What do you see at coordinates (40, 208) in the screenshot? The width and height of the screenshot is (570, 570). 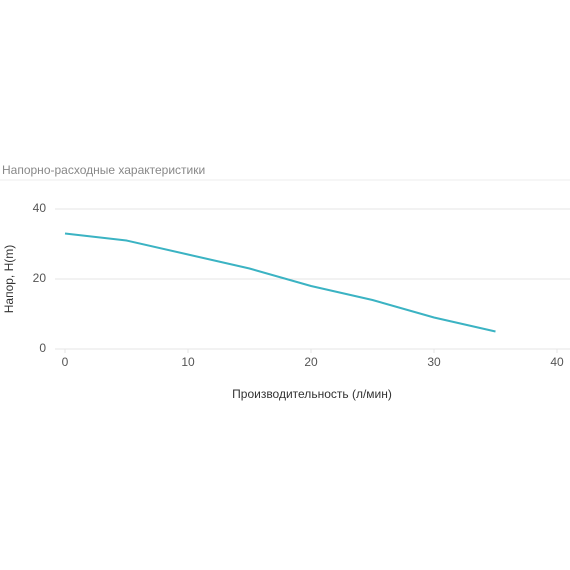 I see `y-tick-label: 40` at bounding box center [40, 208].